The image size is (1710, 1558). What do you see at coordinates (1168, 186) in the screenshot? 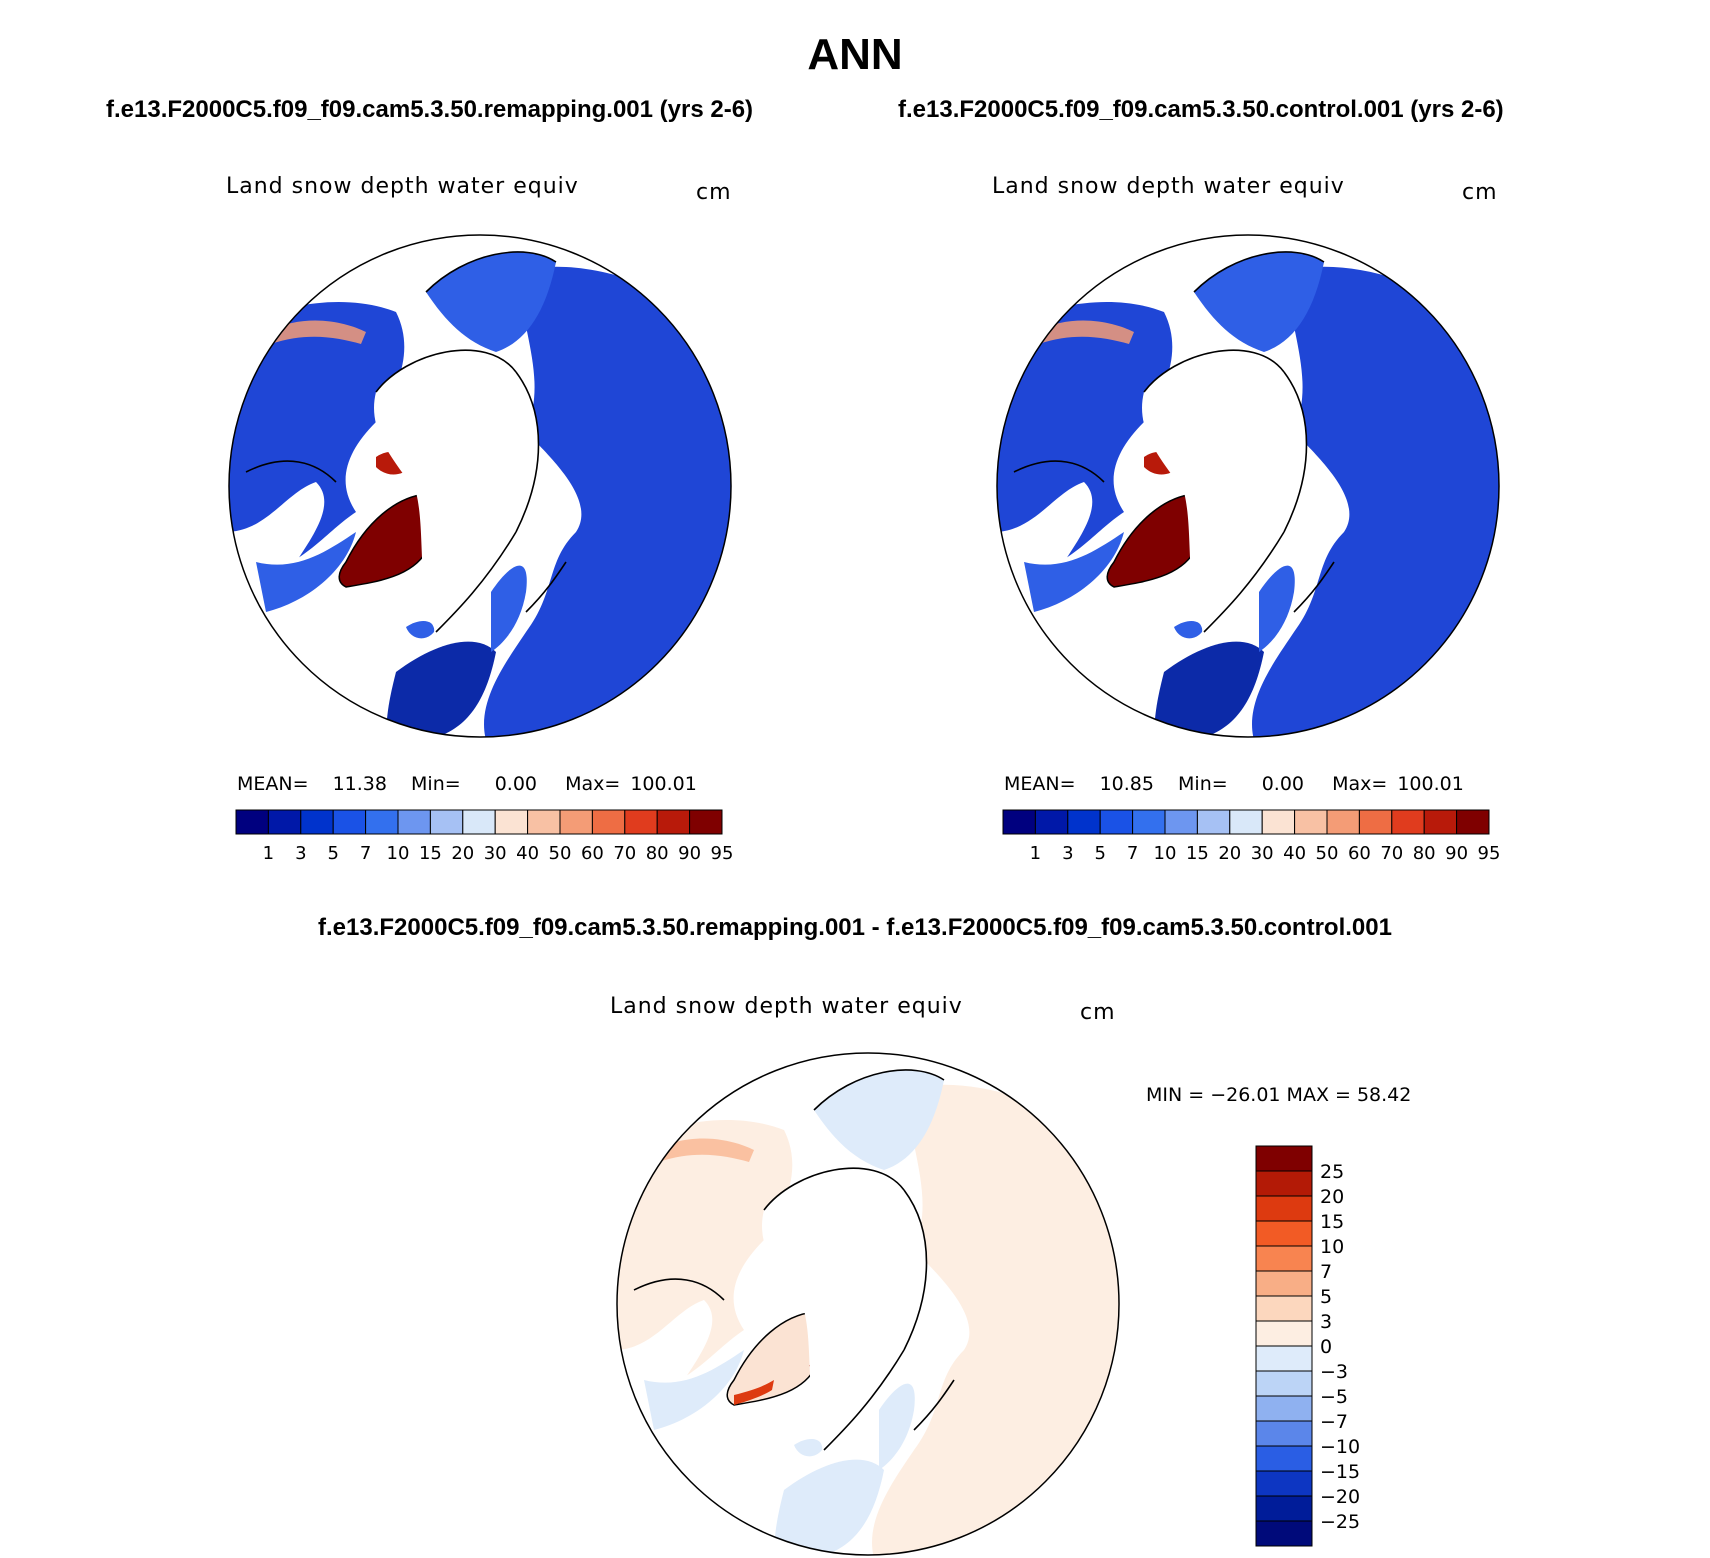
I see `panel-right-variable: Land snow depth water equiv` at bounding box center [1168, 186].